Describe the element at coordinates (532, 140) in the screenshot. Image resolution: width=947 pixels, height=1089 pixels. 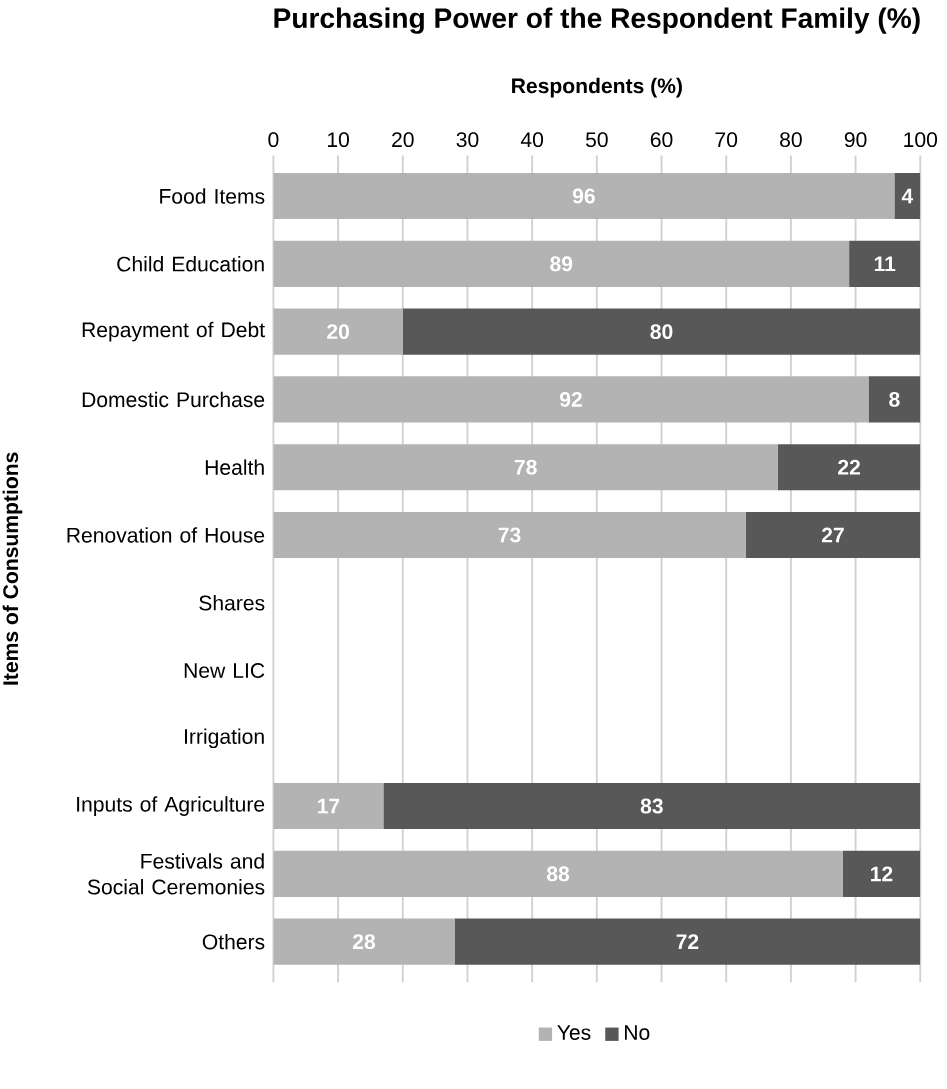
I see `x-tick-label: 40` at that location.